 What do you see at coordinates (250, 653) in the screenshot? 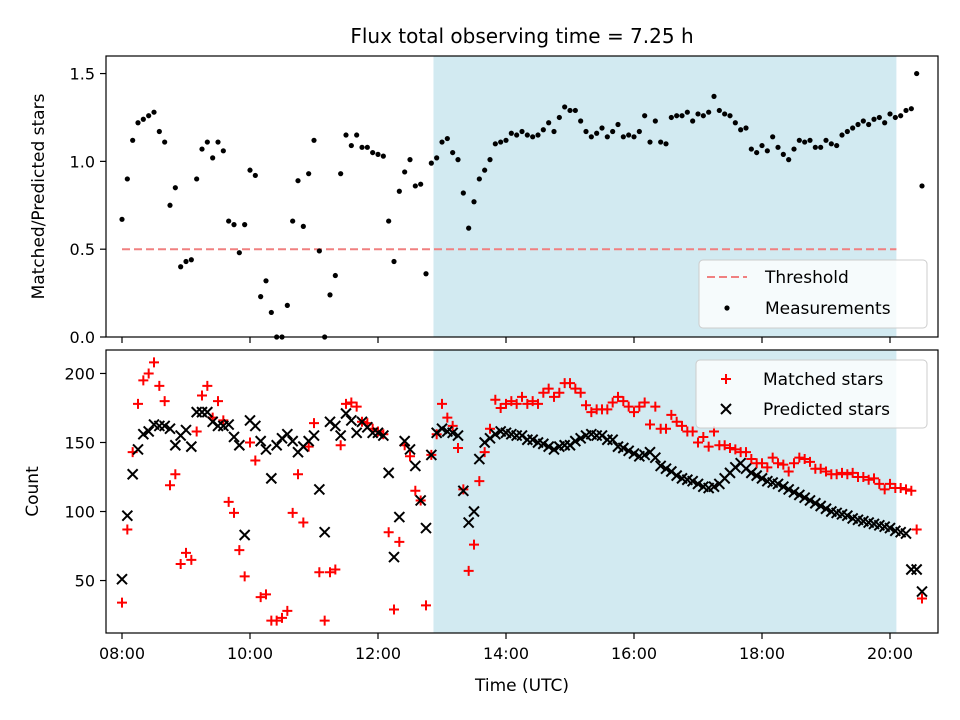
I see `bottom-x-tick-label: 10:00` at bounding box center [250, 653].